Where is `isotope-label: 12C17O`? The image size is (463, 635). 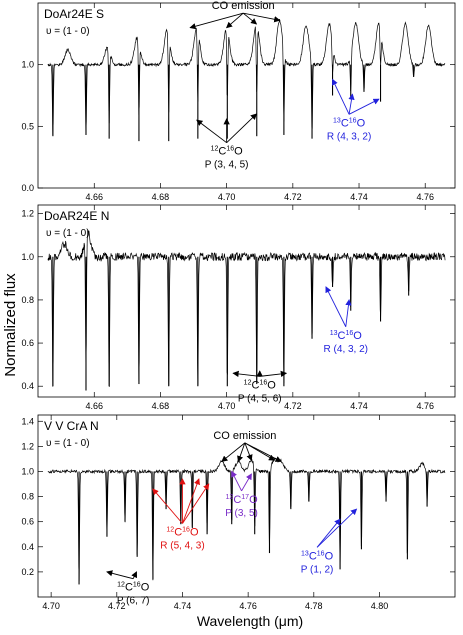 isotope-label: 12C17O is located at coordinates (242, 500).